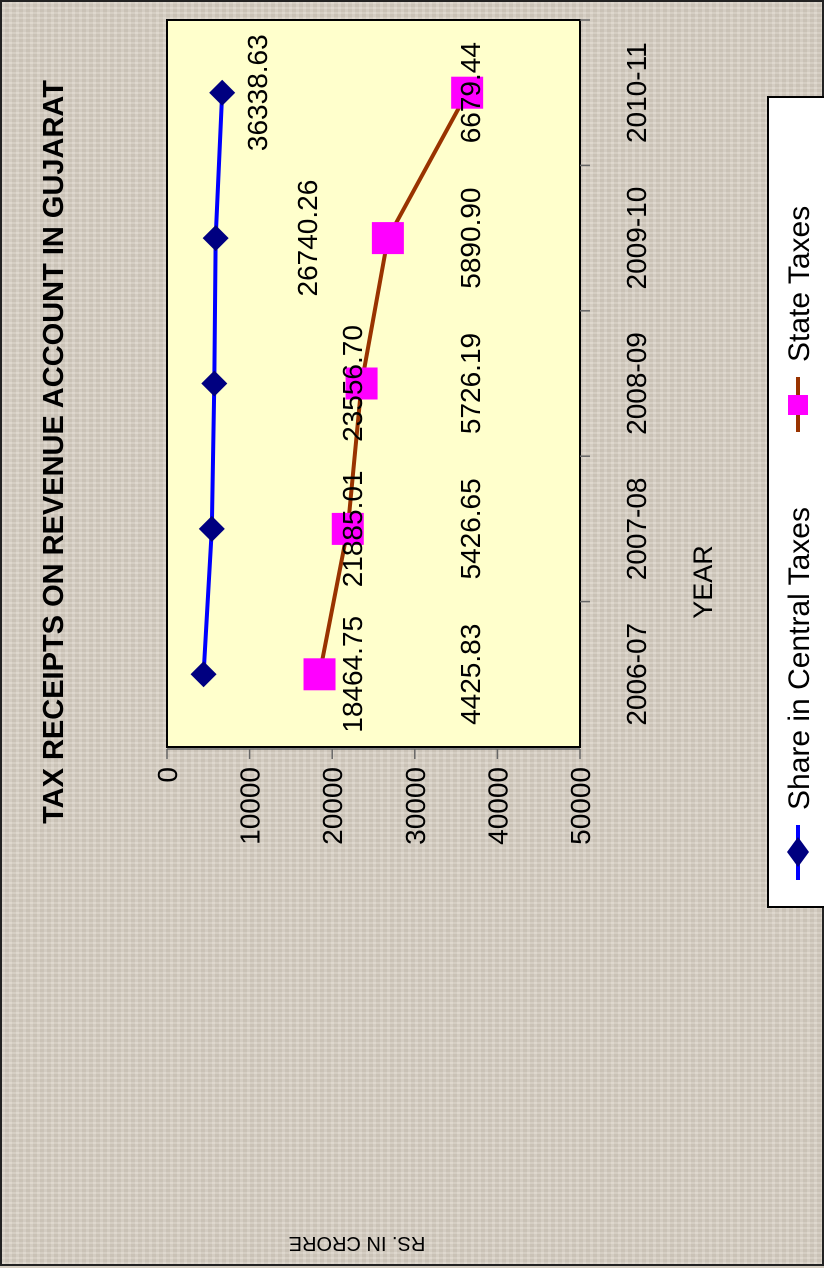  Describe the element at coordinates (497, 806) in the screenshot. I see `value-tick-label: 40000` at that location.